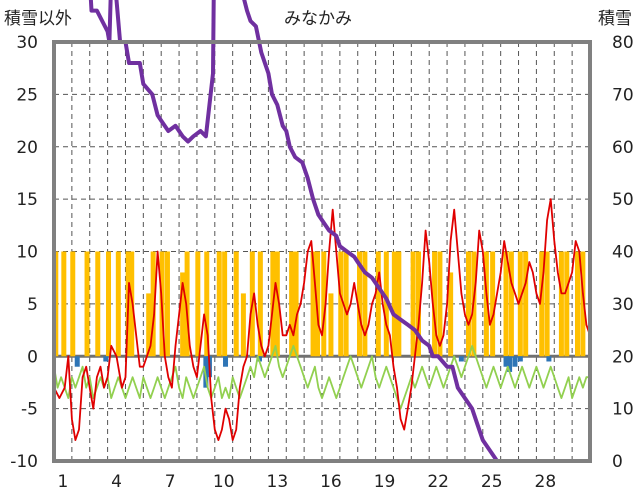 This screenshot has width=636, height=501. I want to click on x-tick-label: 16, so click(331, 482).